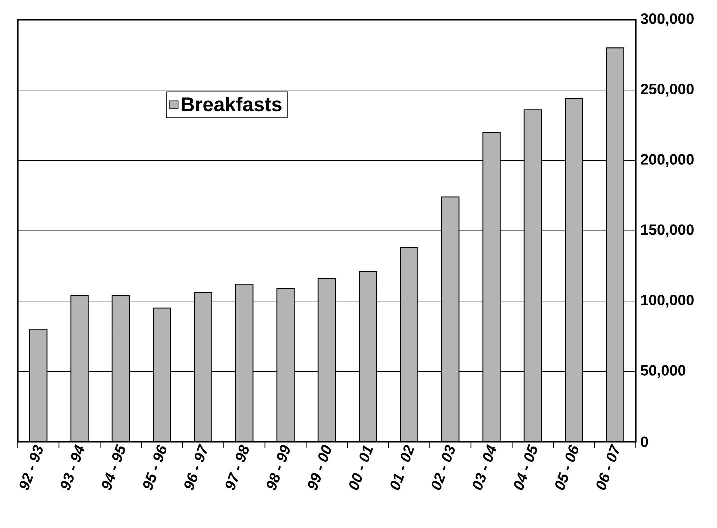 Image resolution: width=717 pixels, height=528 pixels. Describe the element at coordinates (443, 467) in the screenshot. I see `x-tick-label: 02 - 03` at that location.